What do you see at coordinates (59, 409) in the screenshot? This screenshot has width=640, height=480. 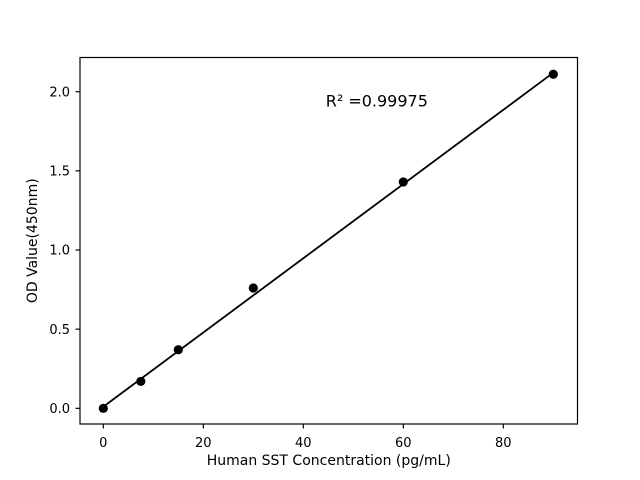 I see `y-axis-tick-label: 0.0` at bounding box center [59, 409].